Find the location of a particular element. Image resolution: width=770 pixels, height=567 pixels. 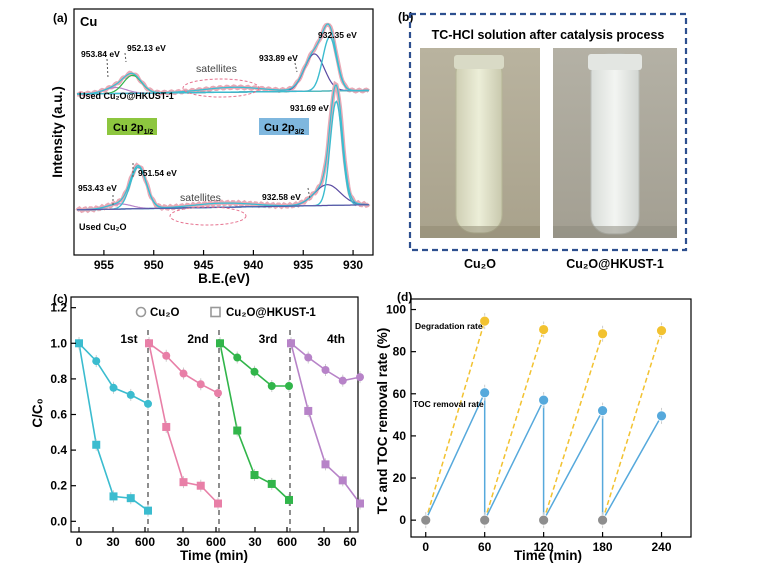

caption-cu2o: Cu₂O is located at coordinates (480, 264).